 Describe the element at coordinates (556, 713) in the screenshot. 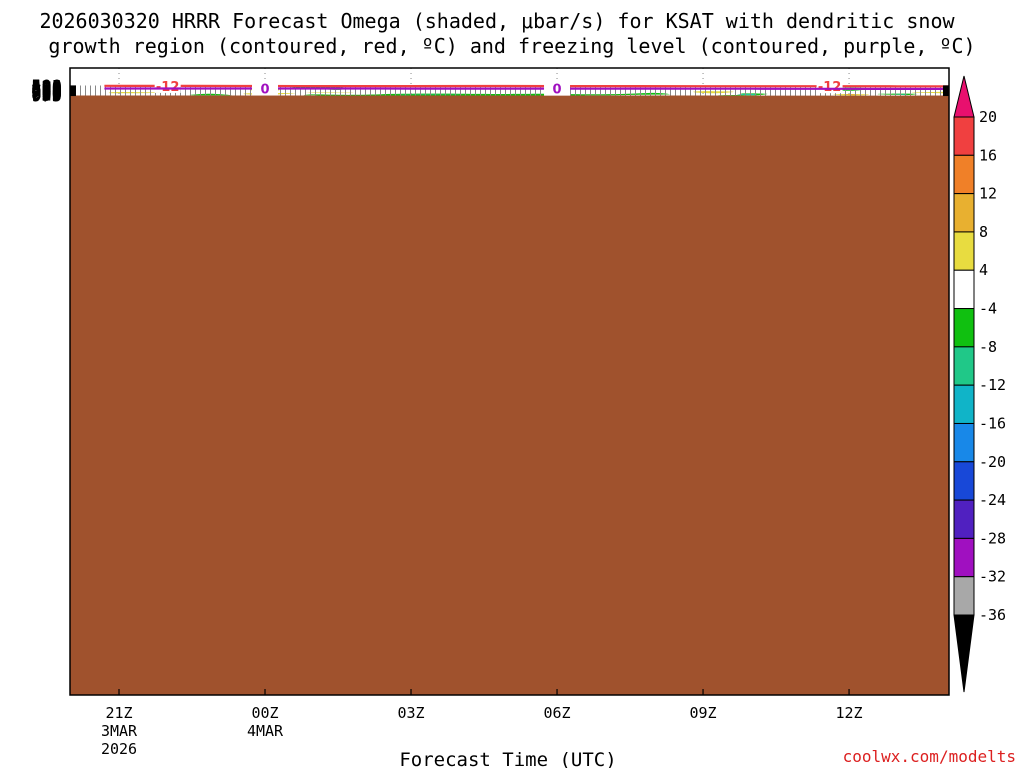

I see `x-tick-label: 06Z` at that location.